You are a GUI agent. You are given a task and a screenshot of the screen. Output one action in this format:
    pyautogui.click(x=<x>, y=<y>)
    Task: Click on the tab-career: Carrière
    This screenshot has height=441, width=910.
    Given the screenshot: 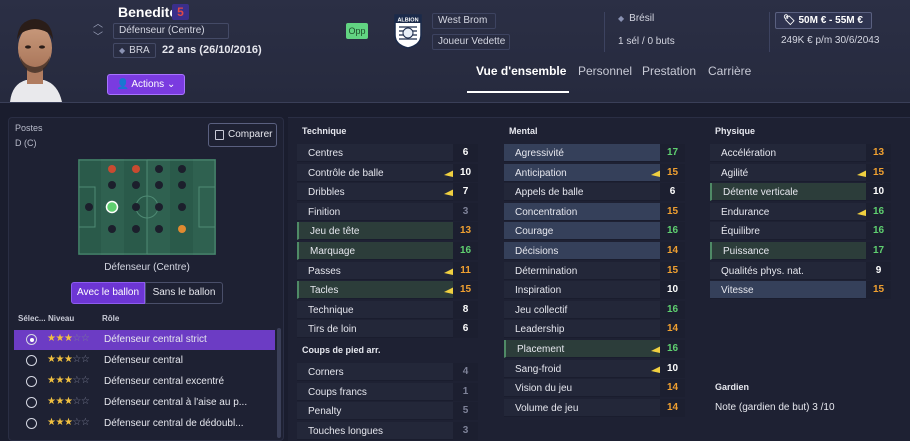 What is the action you would take?
    pyautogui.click(x=730, y=71)
    